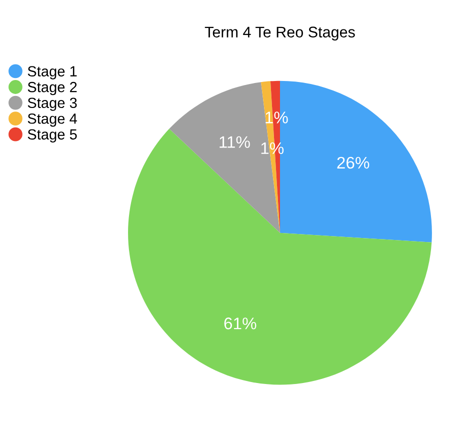 This screenshot has height=428, width=469. What do you see at coordinates (52, 104) in the screenshot?
I see `legend-label: Stage 3` at bounding box center [52, 104].